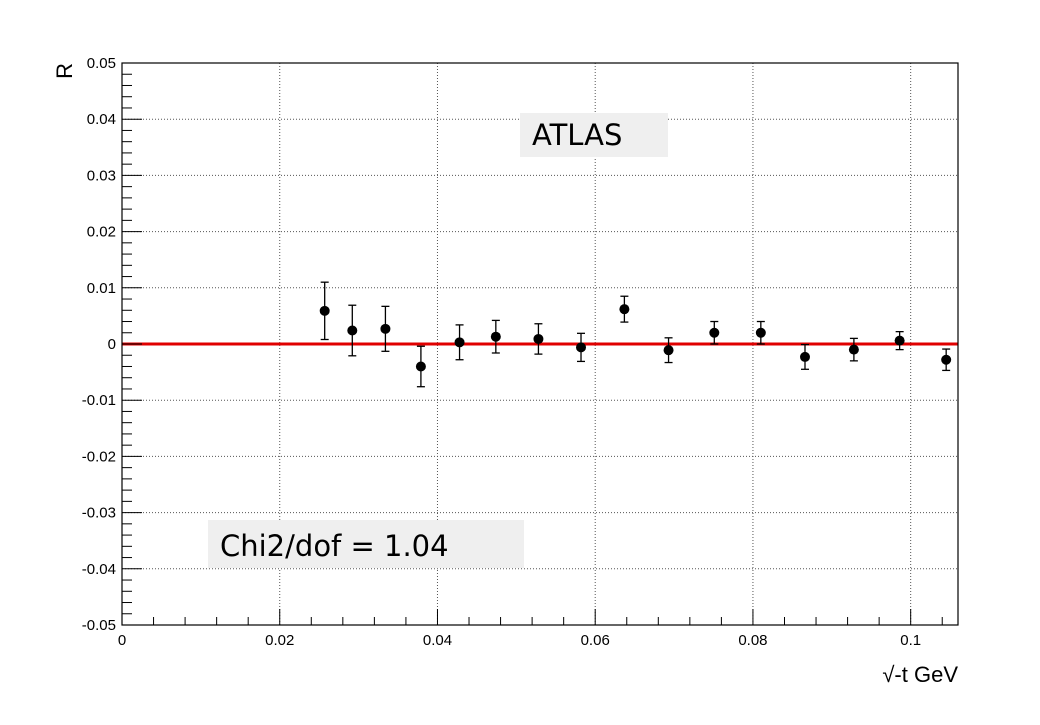  I want to click on x-tick-label: 0.04, so click(437, 640).